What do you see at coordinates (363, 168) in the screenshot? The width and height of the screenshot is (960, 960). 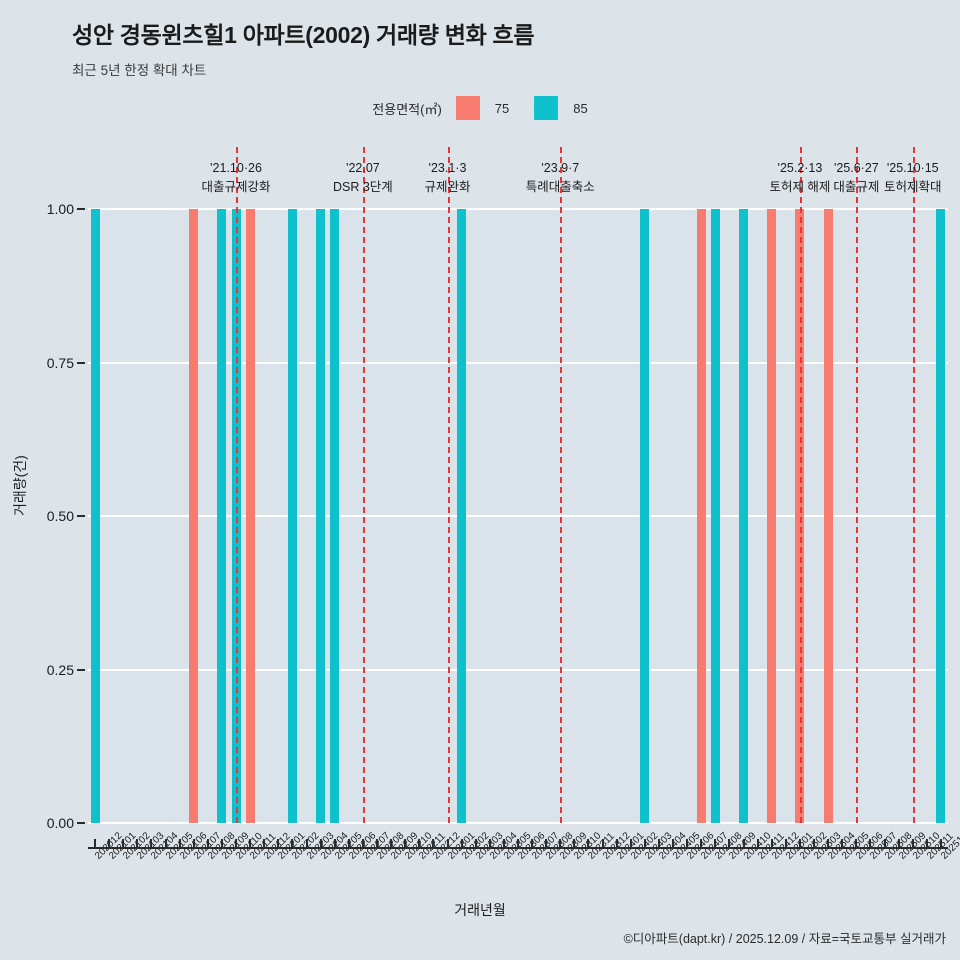 I see `annotation-date: '22.07` at bounding box center [363, 168].